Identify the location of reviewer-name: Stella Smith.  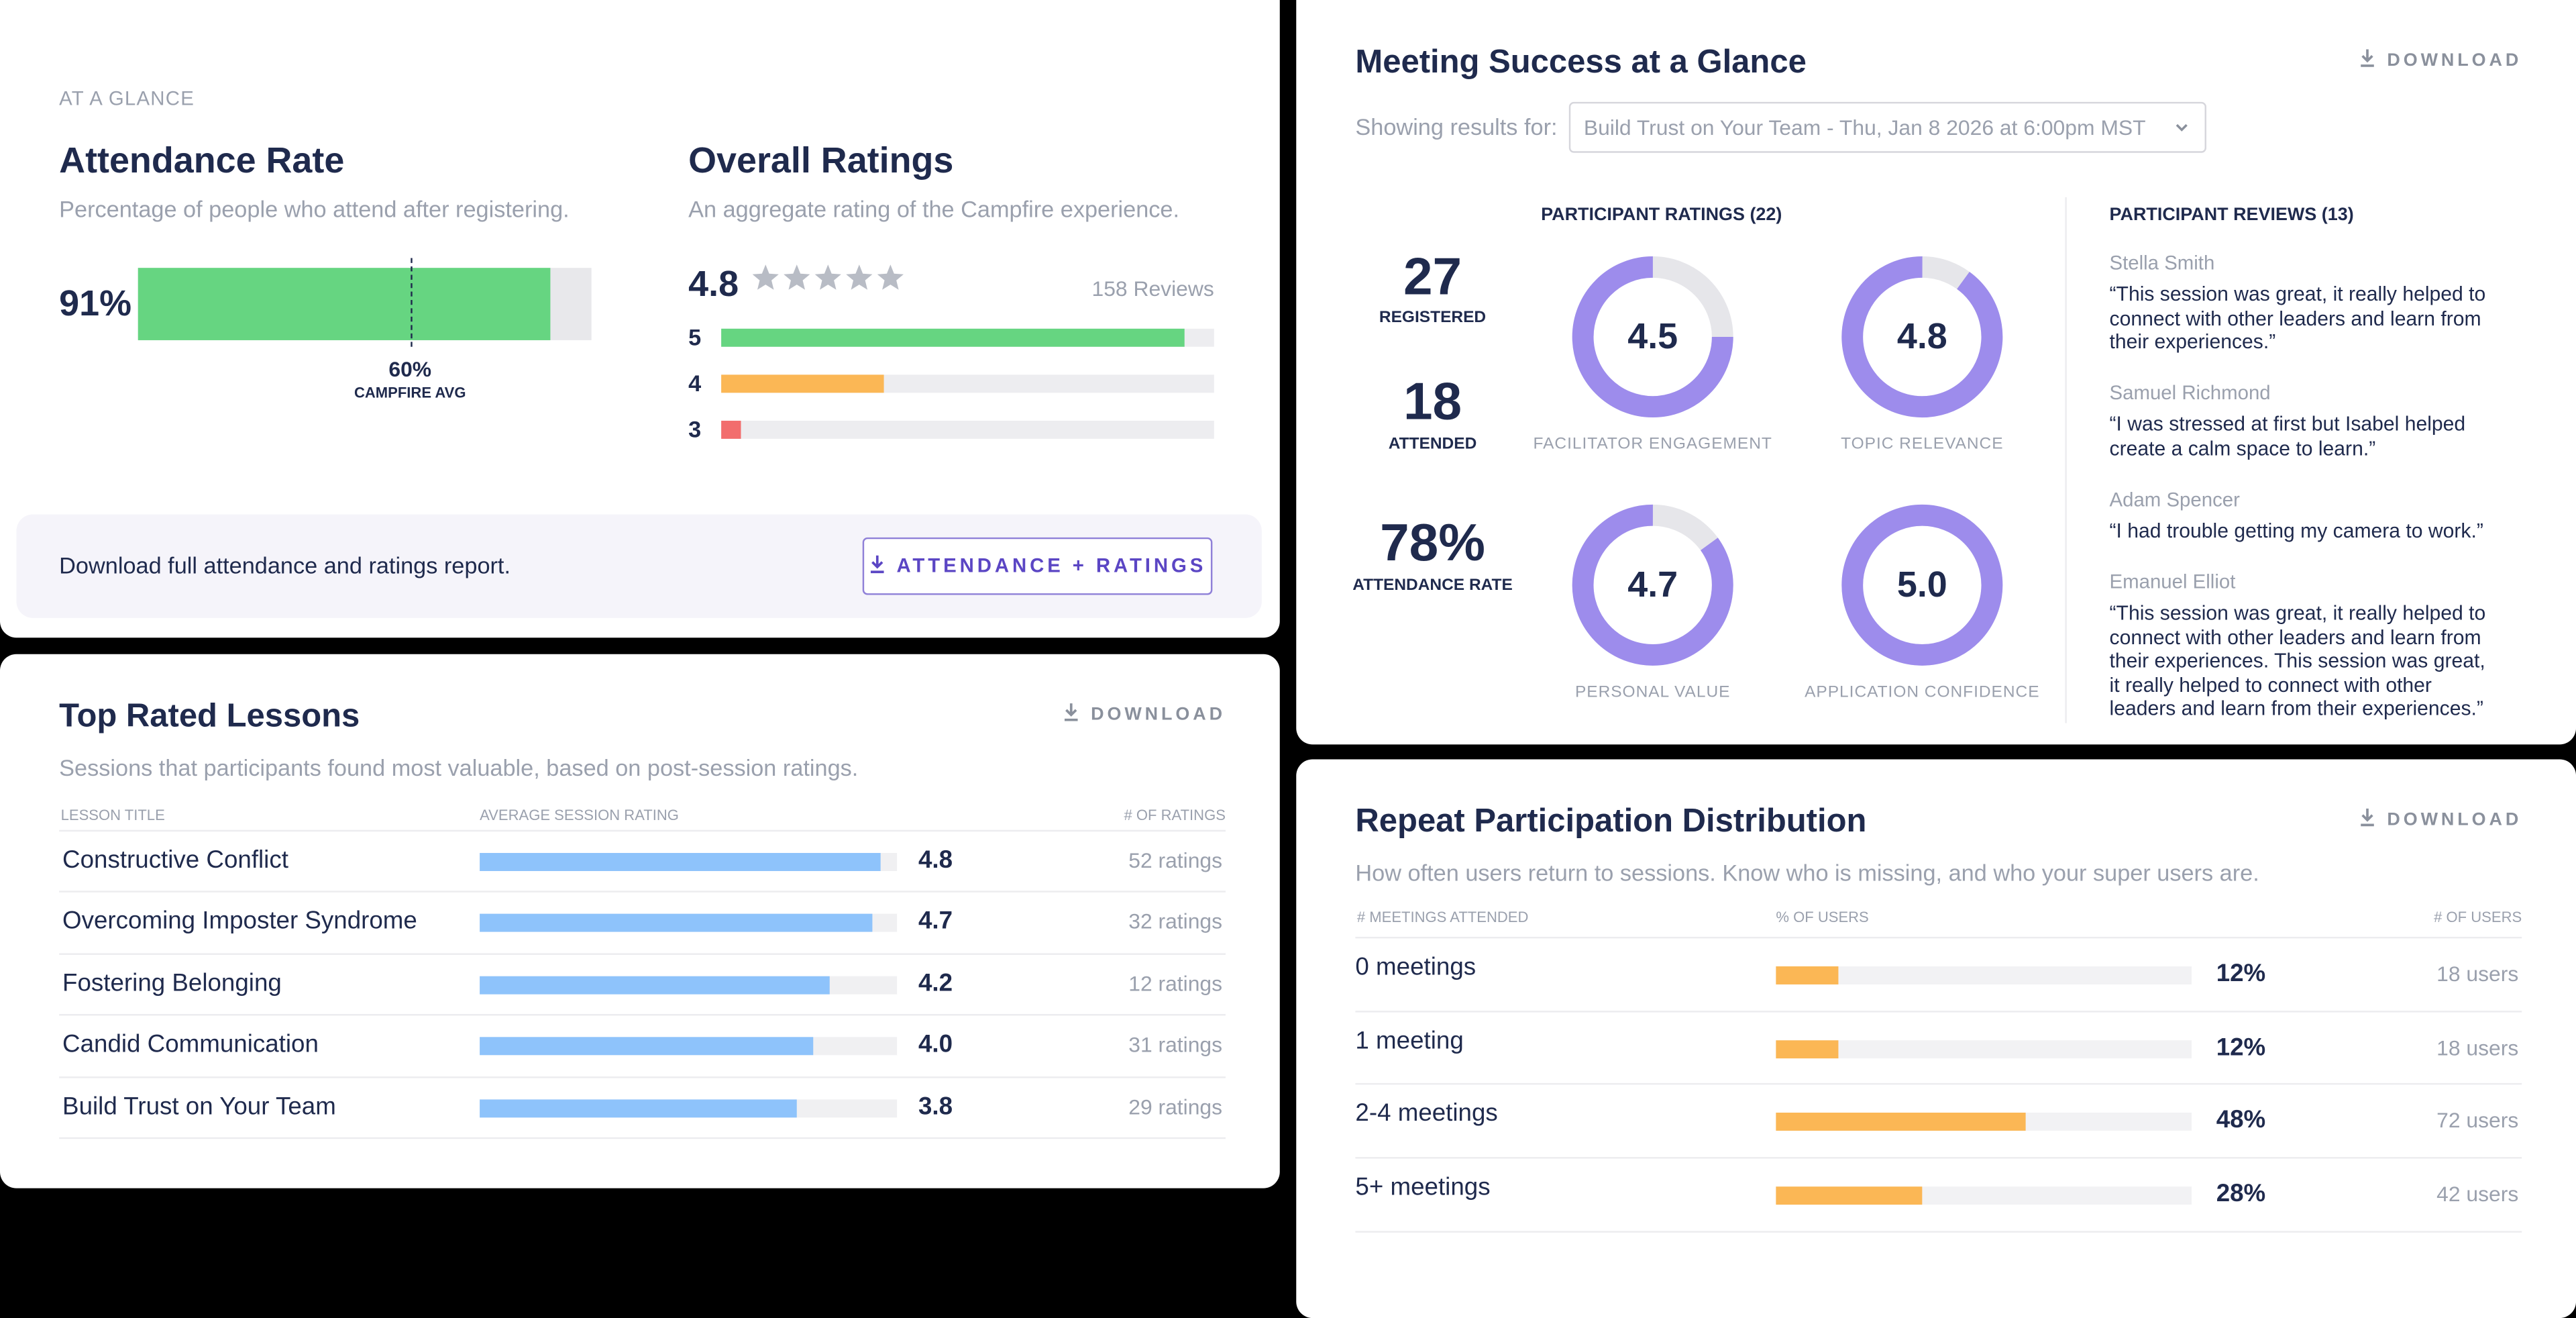
(2162, 262).